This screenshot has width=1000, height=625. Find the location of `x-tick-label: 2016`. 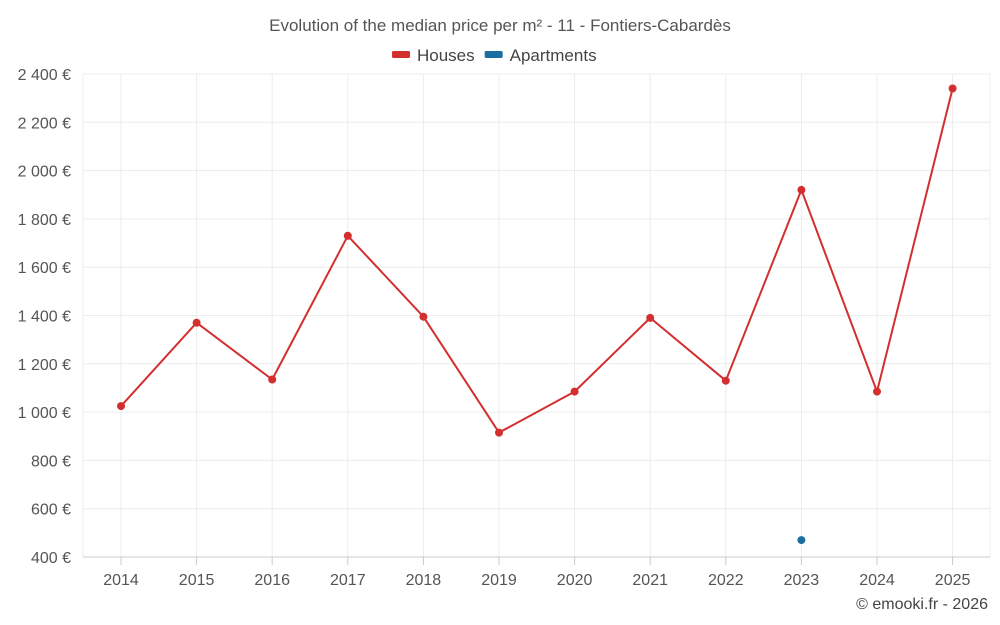

x-tick-label: 2016 is located at coordinates (272, 580).